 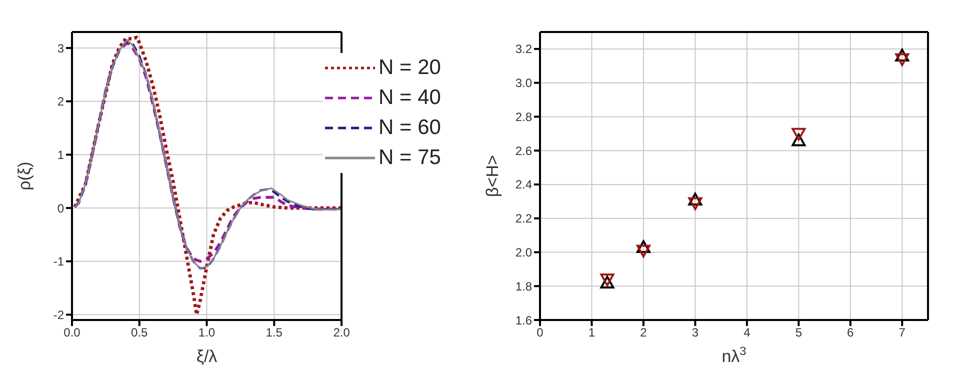 I want to click on x-tick-label: 0, so click(x=540, y=333).